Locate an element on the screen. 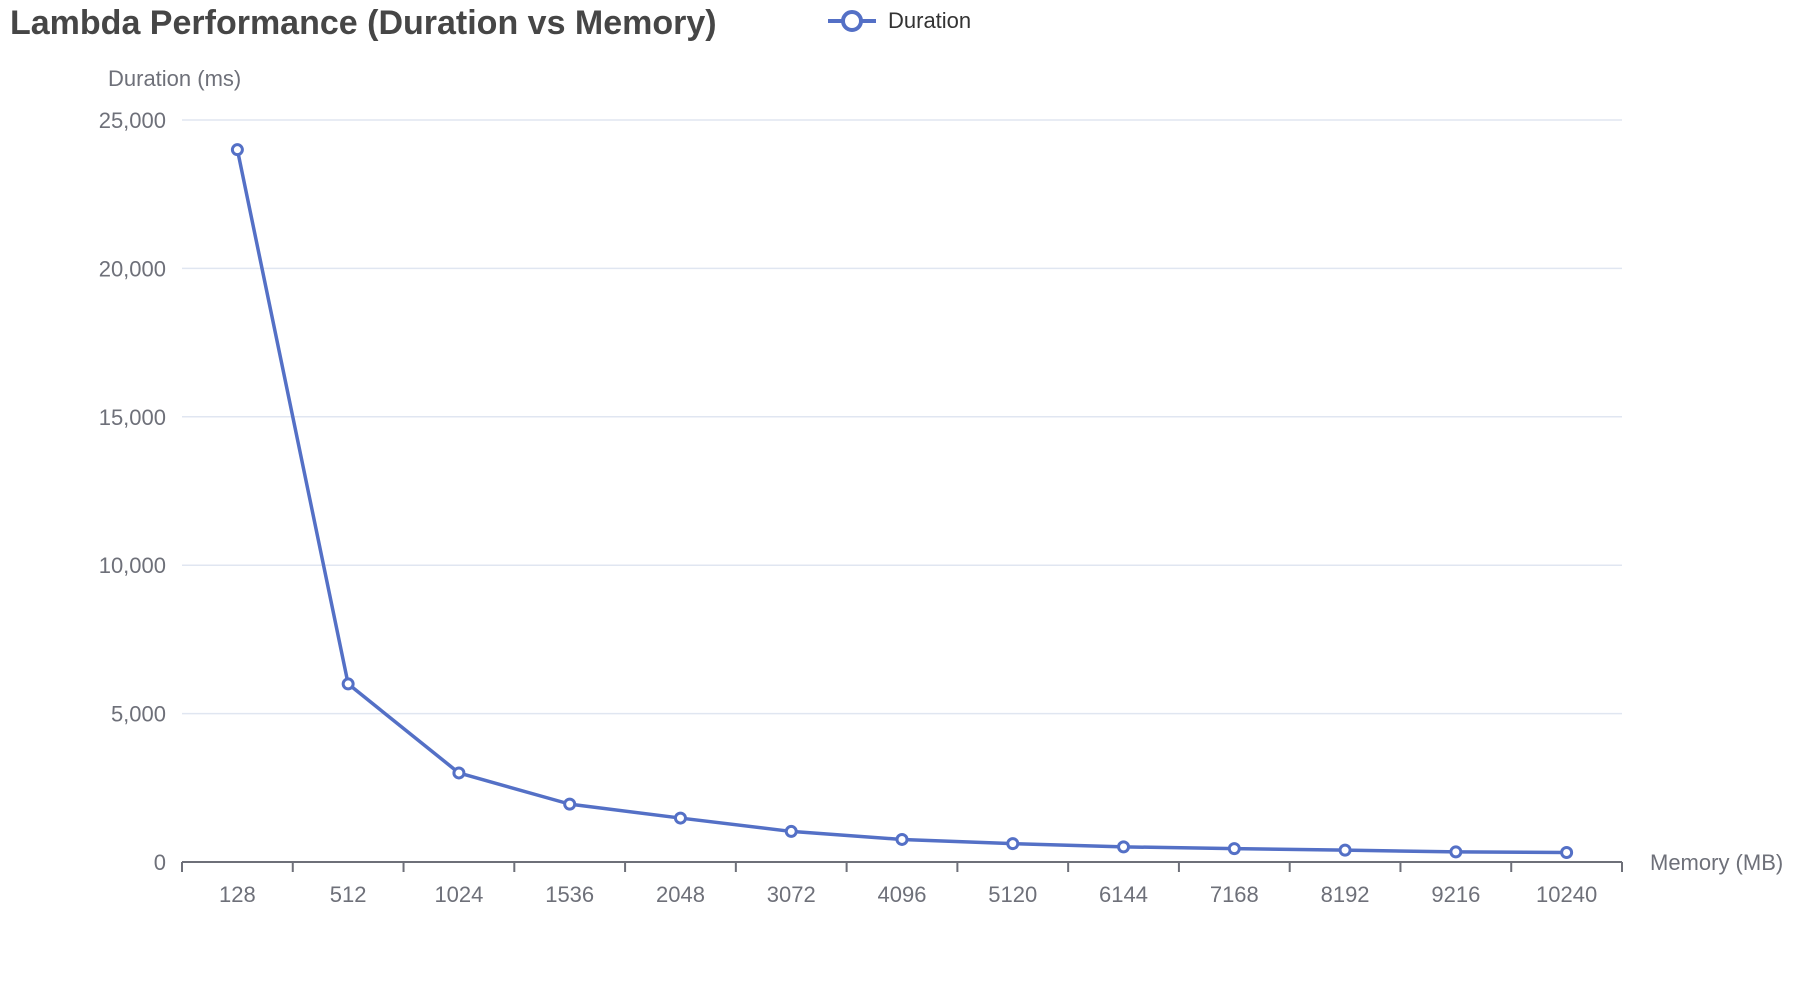 The image size is (1800, 1000). x-tick-label: 2048 is located at coordinates (680, 894).